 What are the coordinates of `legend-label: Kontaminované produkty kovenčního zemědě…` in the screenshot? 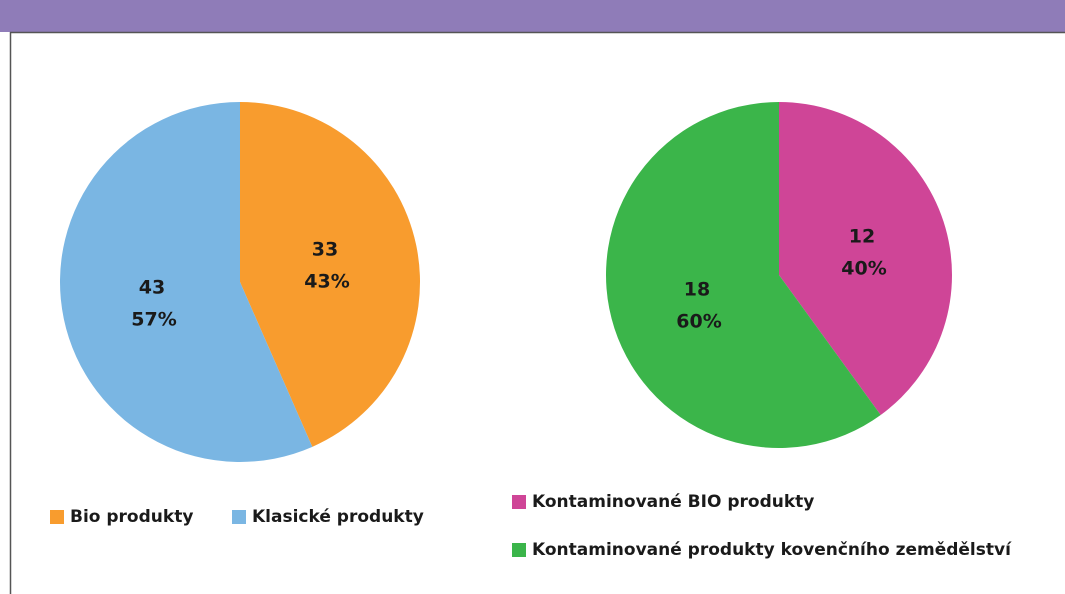 It's located at (772, 550).